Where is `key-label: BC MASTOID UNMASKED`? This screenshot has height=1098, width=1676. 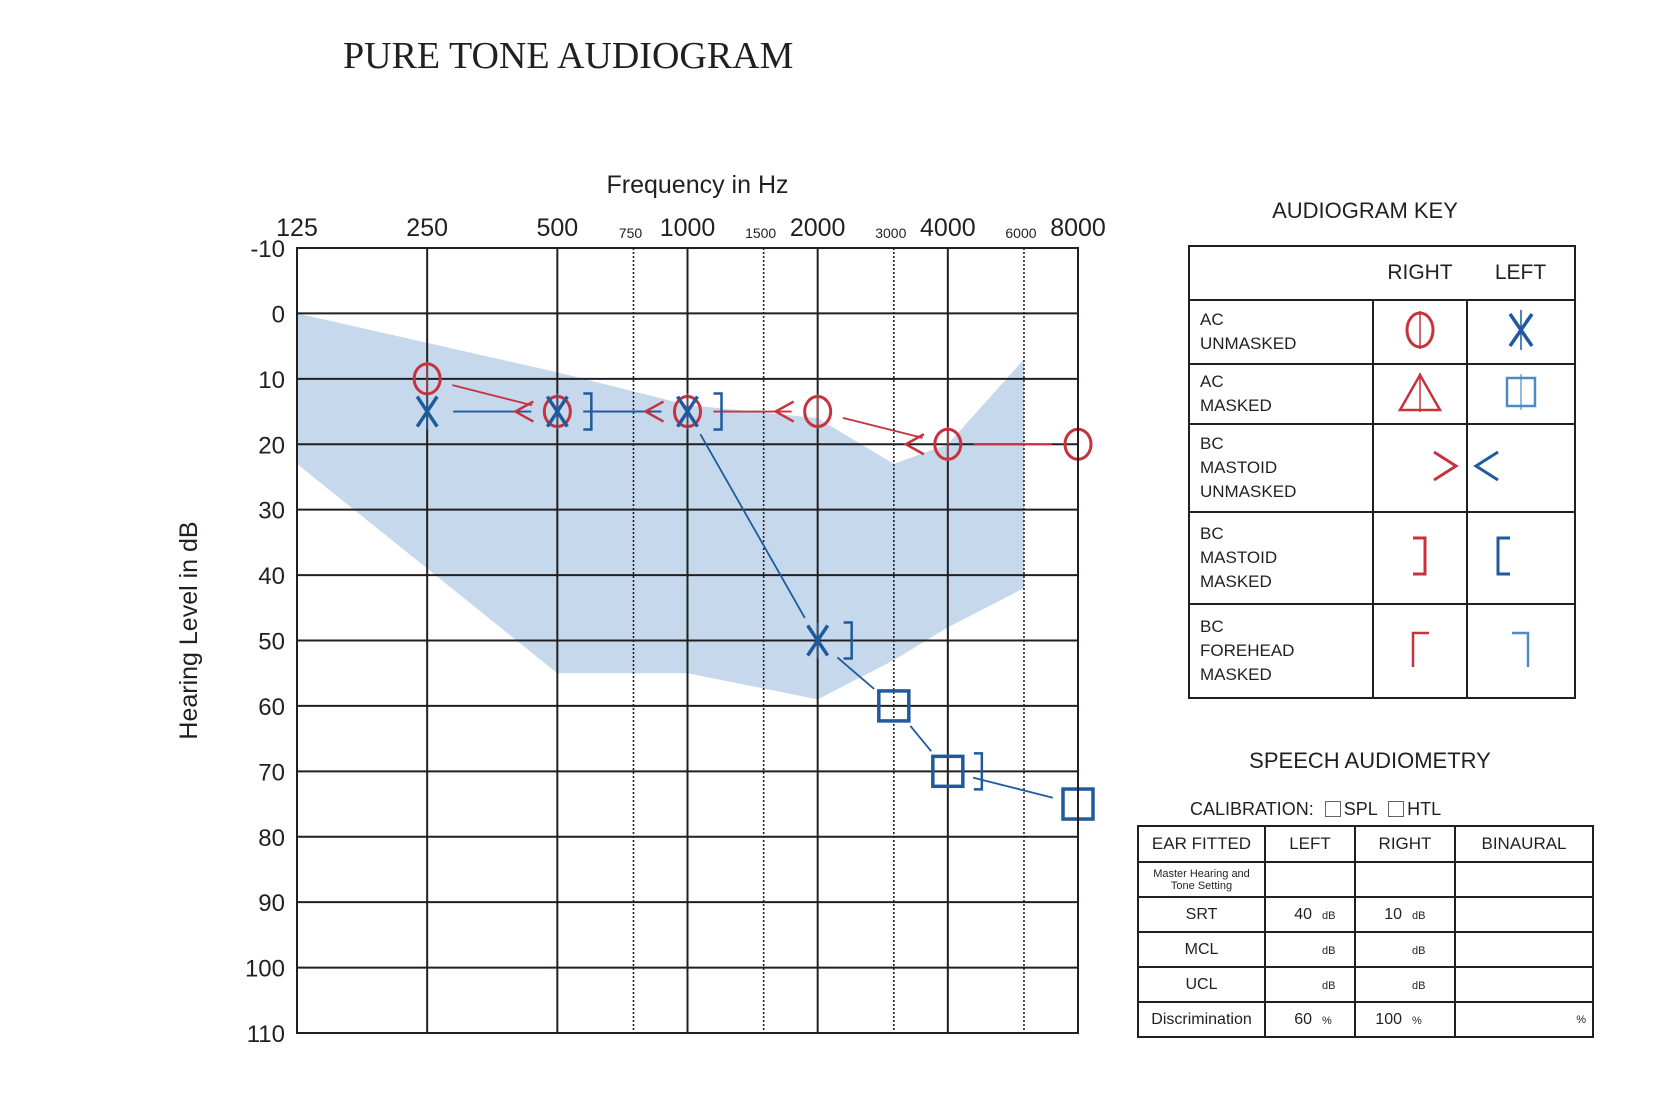 key-label: BC MASTOID UNMASKED is located at coordinates (1281, 468).